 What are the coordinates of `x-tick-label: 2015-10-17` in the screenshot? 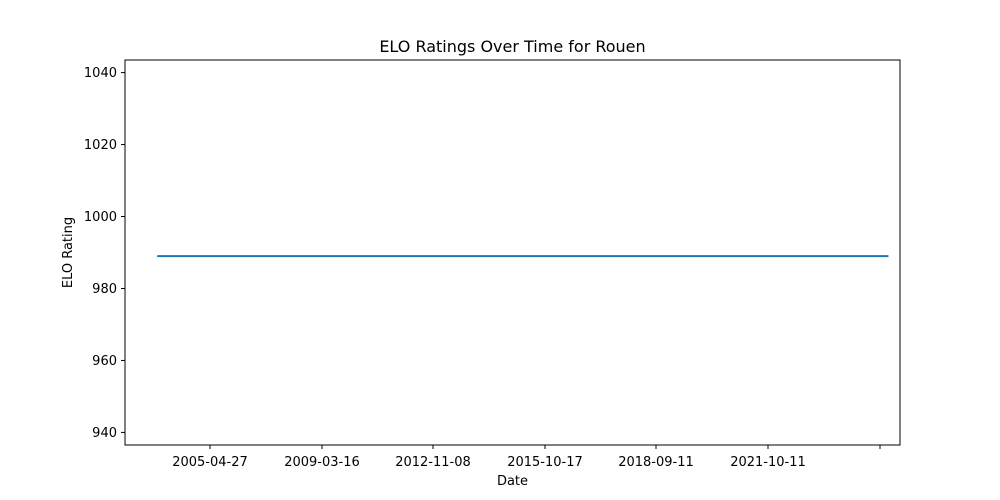 It's located at (545, 462).